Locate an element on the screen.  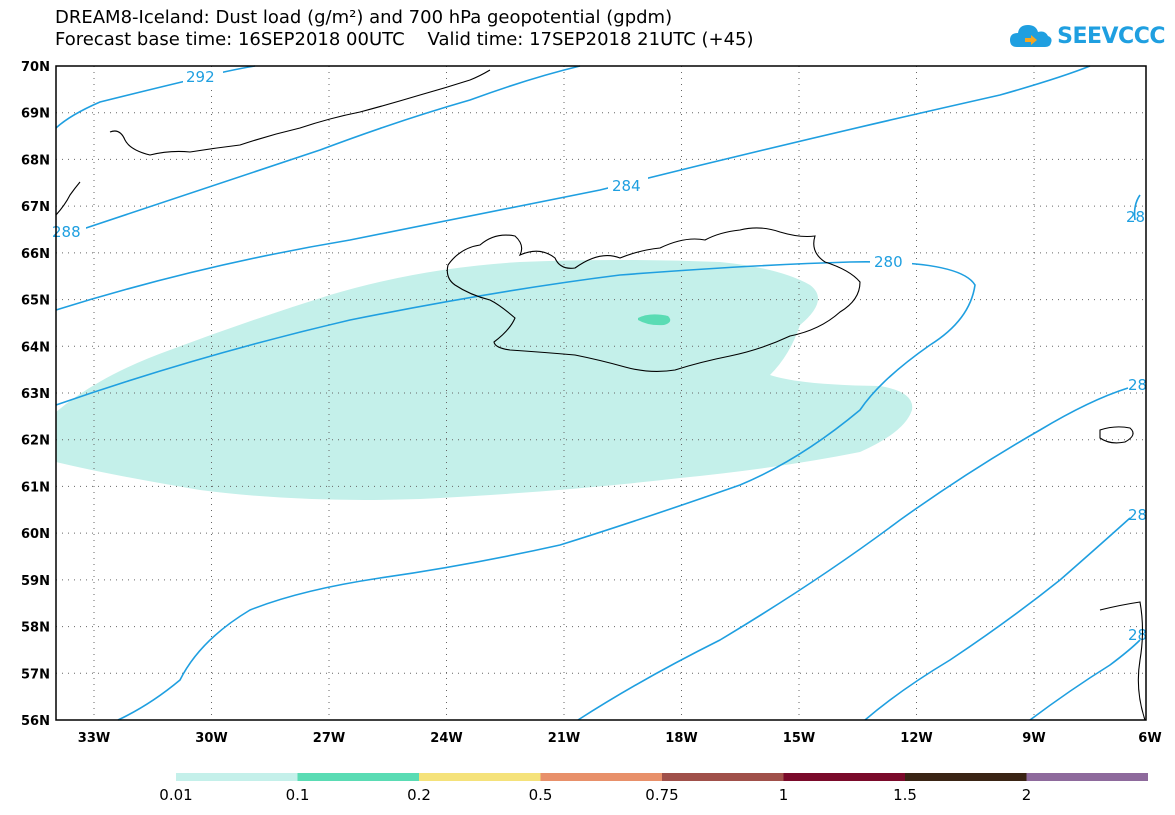
legend-label: 0.5 is located at coordinates (541, 795).